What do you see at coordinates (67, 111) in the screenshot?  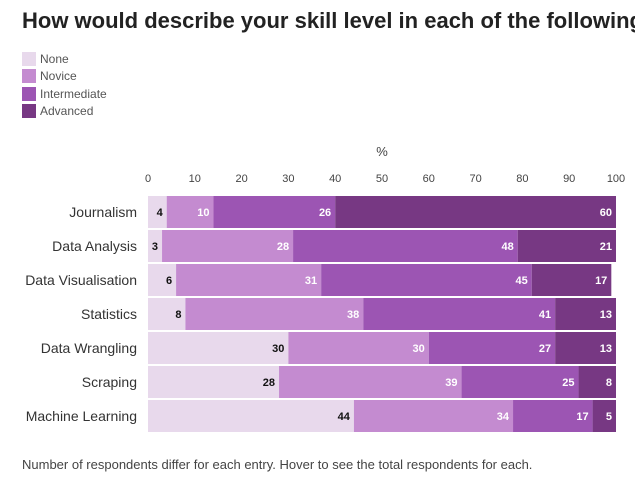 I see `legend-label: Advanced` at bounding box center [67, 111].